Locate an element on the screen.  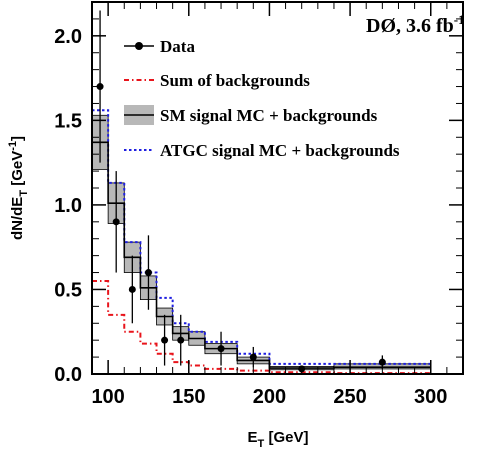
x-axis-title: ET [GeV] is located at coordinates (278, 439).